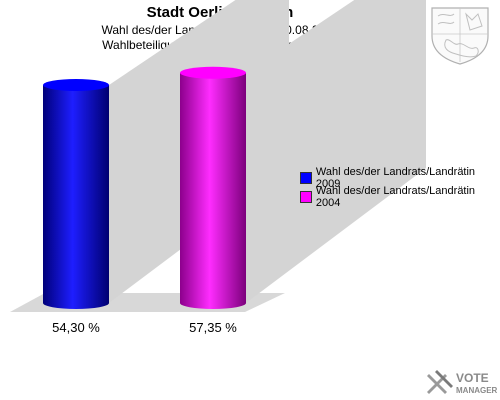  I want to click on legend-item-2009: Wahl des/der Landrats/Landrätin 2009, so click(400, 178).